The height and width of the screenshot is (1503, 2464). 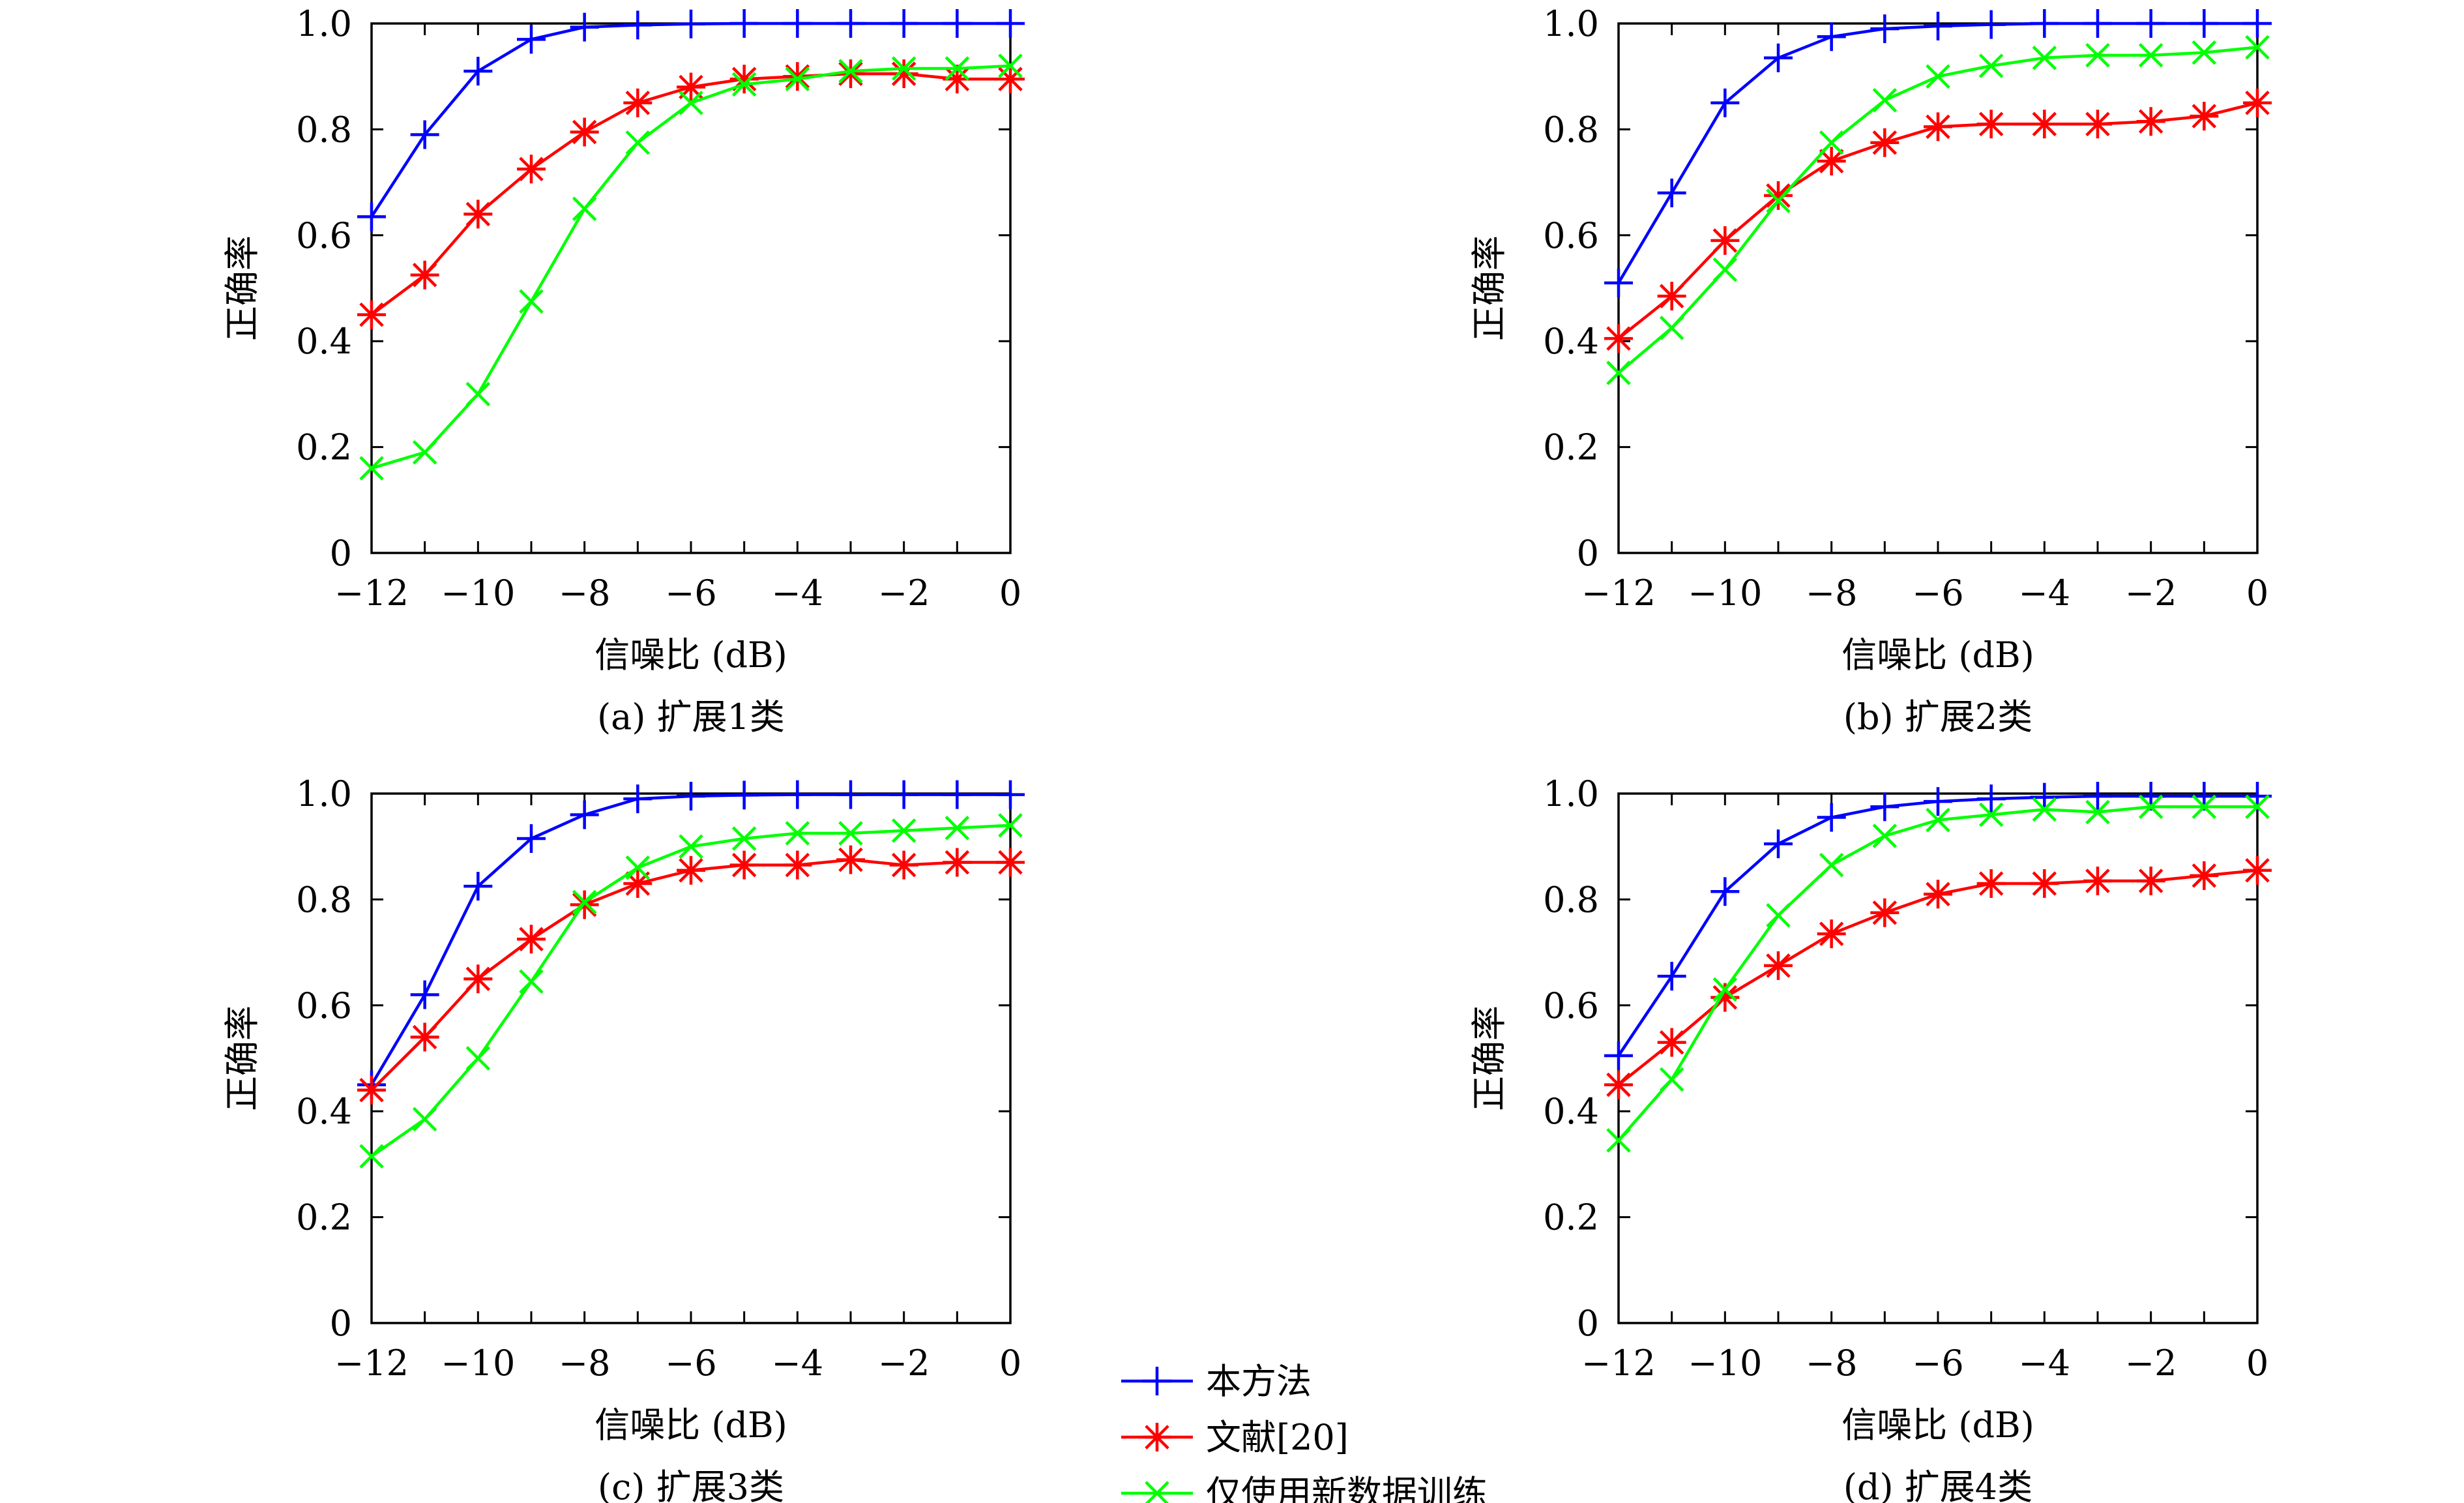 What do you see at coordinates (691, 1485) in the screenshot?
I see `panel-caption: (c) 扩展3类` at bounding box center [691, 1485].